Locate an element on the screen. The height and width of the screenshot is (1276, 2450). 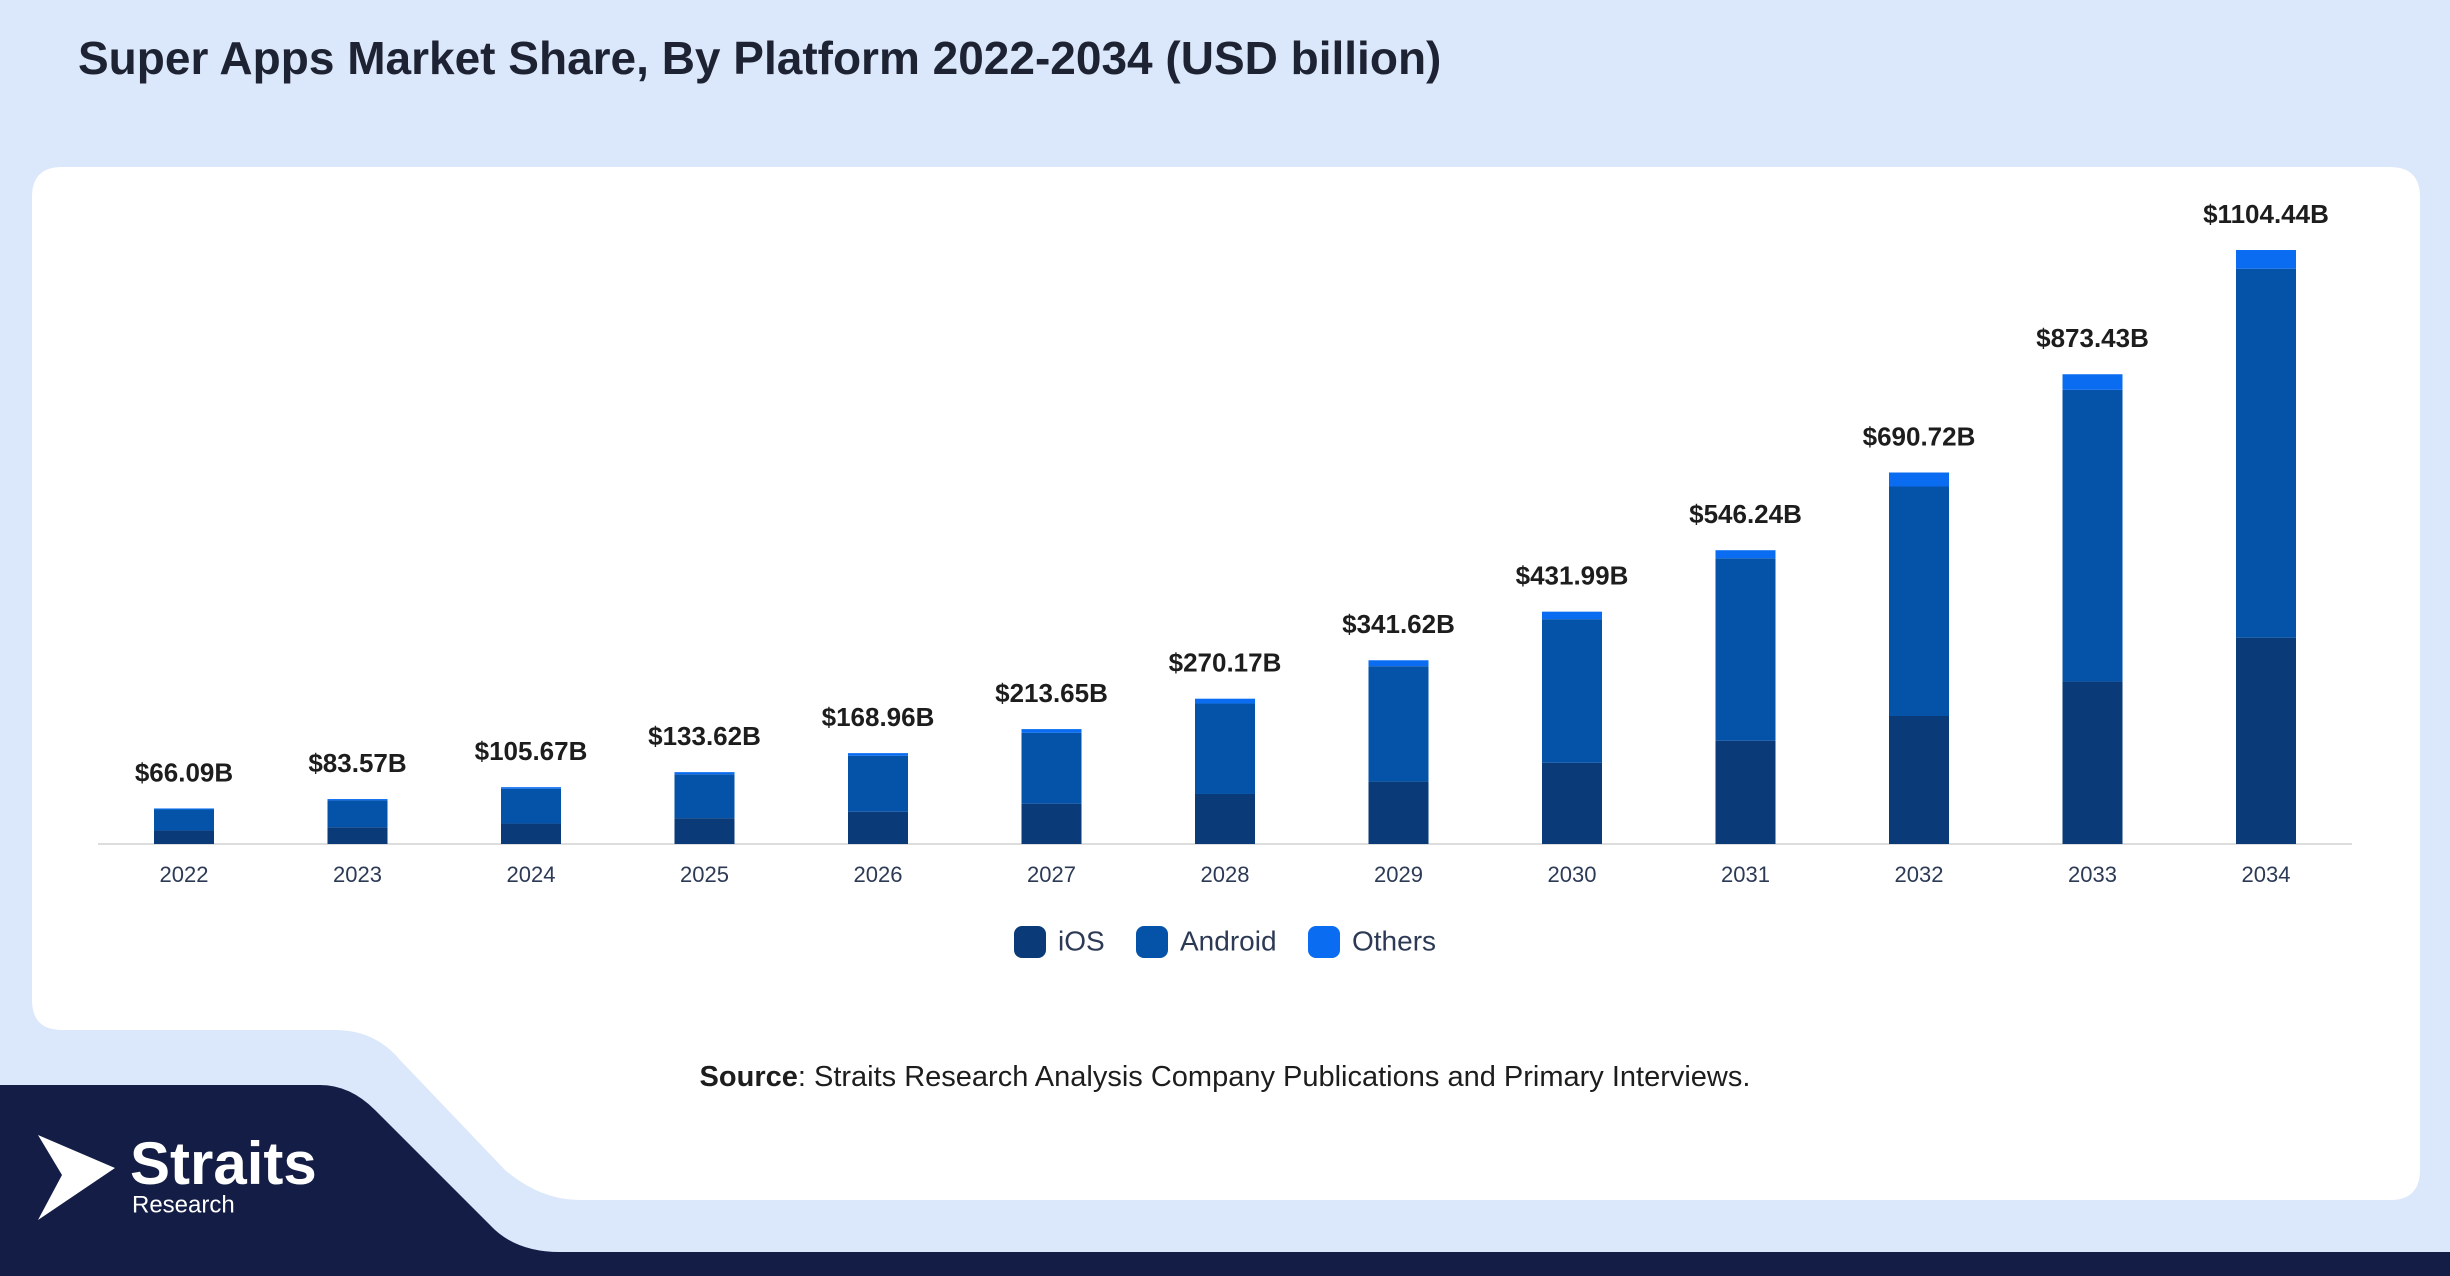
legend-label: Others is located at coordinates (1394, 940).